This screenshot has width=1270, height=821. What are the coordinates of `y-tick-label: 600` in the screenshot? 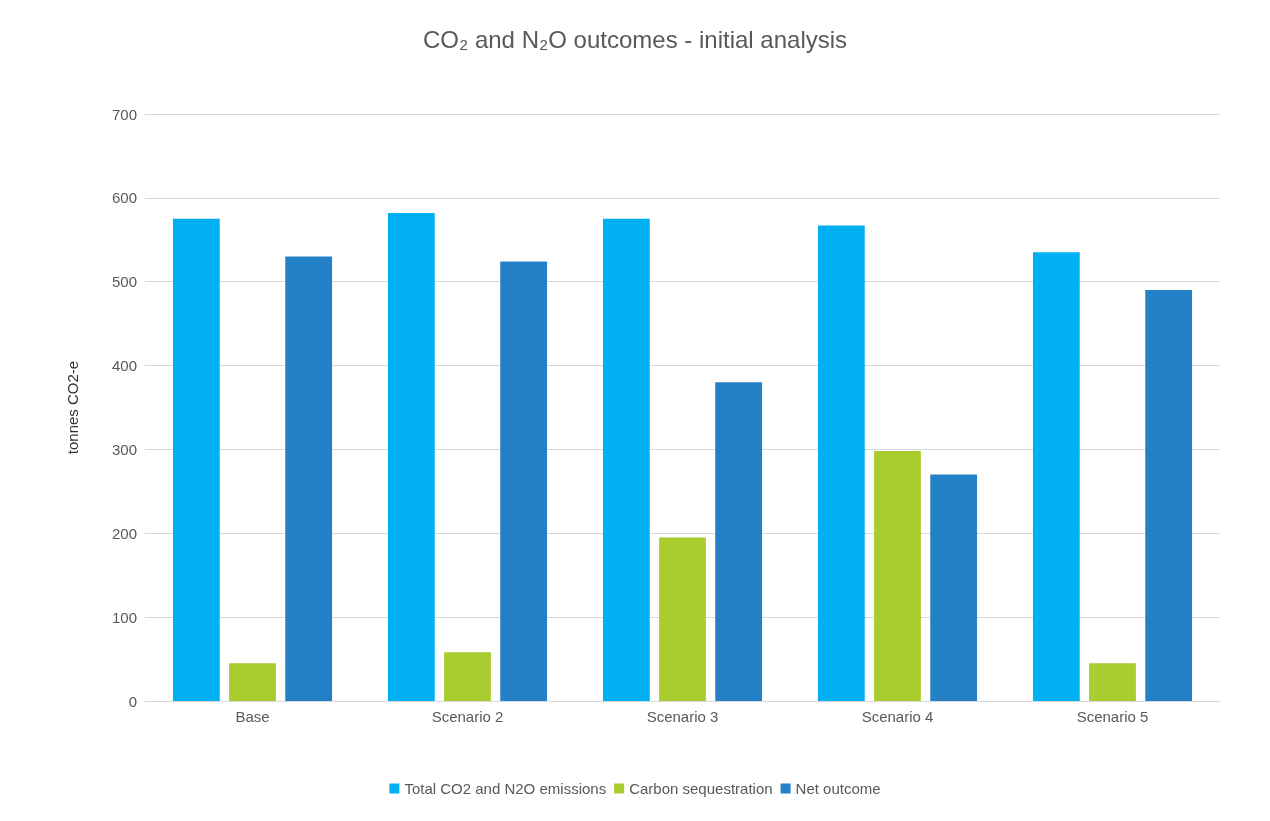 It's located at (124, 198).